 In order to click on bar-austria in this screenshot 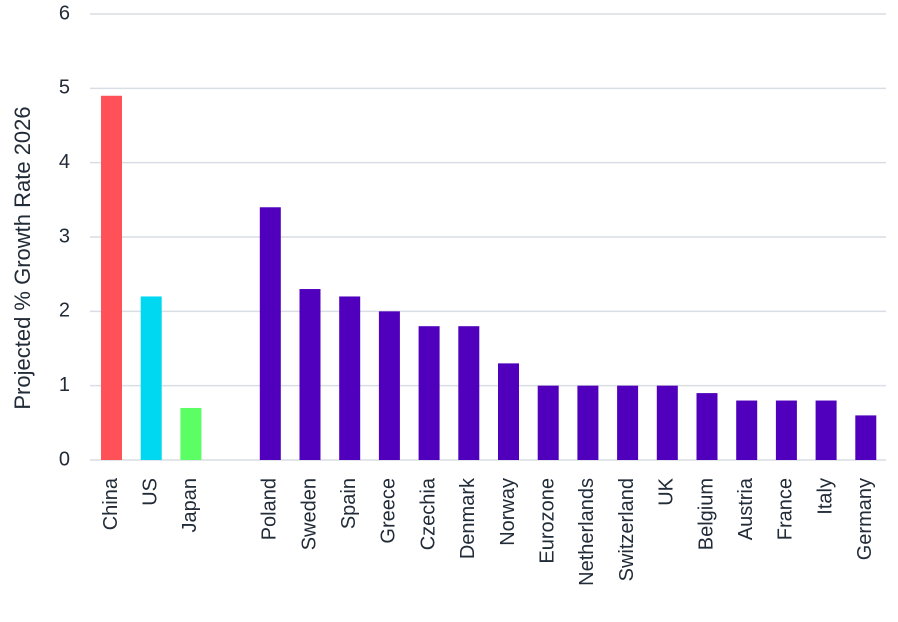, I will do `click(747, 430)`.